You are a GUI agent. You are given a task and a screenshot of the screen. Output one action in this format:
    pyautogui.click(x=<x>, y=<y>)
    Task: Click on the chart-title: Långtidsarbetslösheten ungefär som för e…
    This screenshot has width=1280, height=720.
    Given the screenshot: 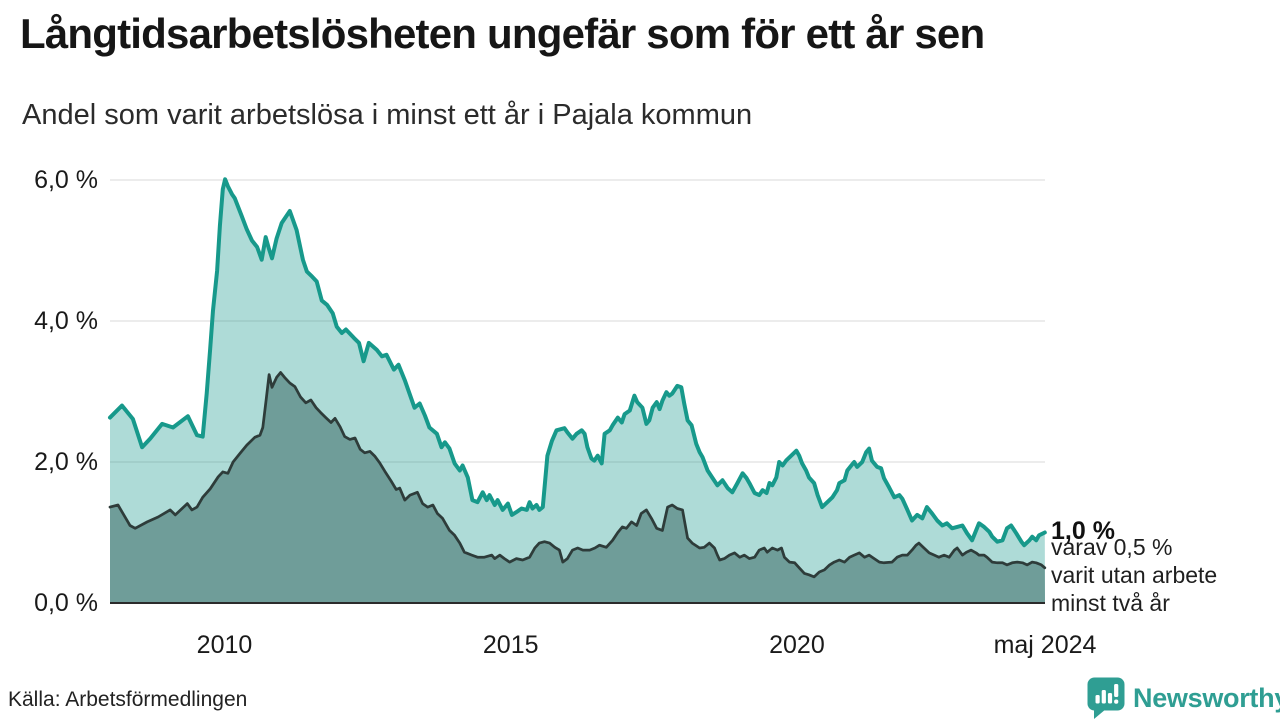 What is the action you would take?
    pyautogui.click(x=502, y=33)
    